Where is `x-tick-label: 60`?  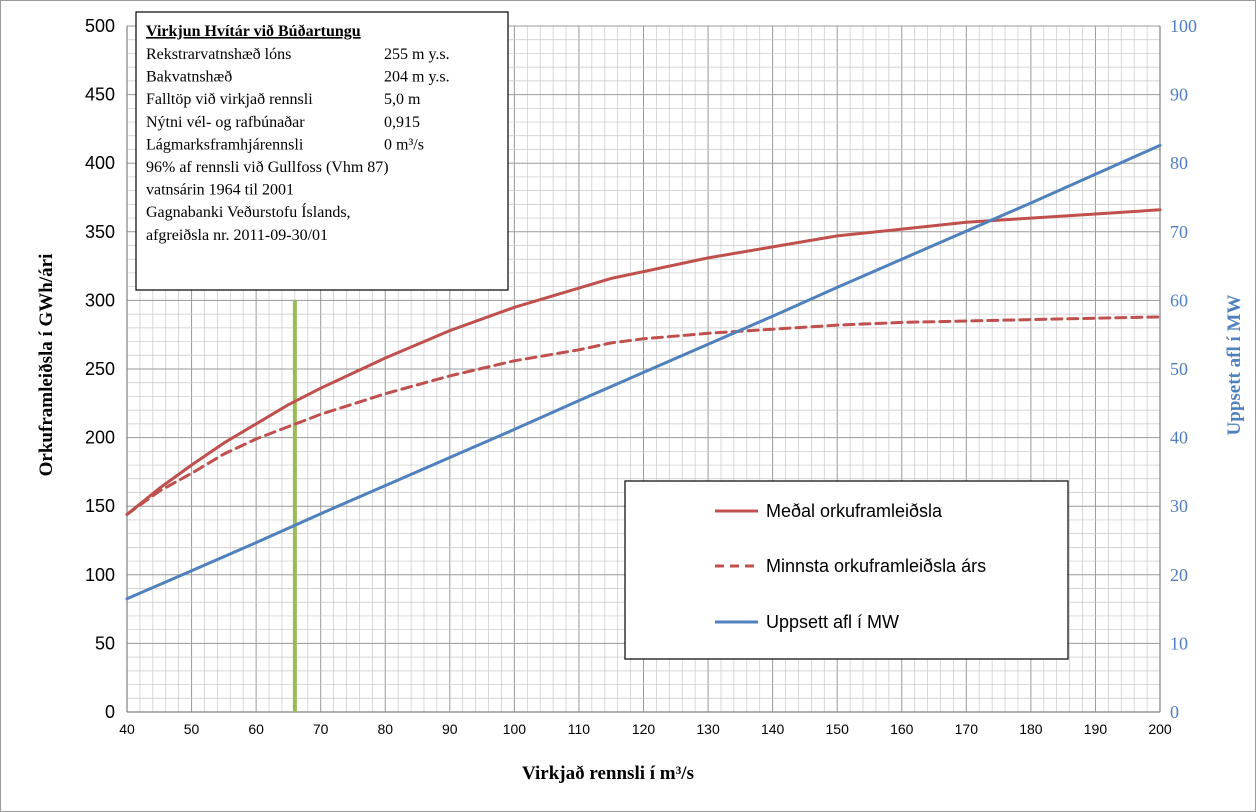 x-tick-label: 60 is located at coordinates (256, 729).